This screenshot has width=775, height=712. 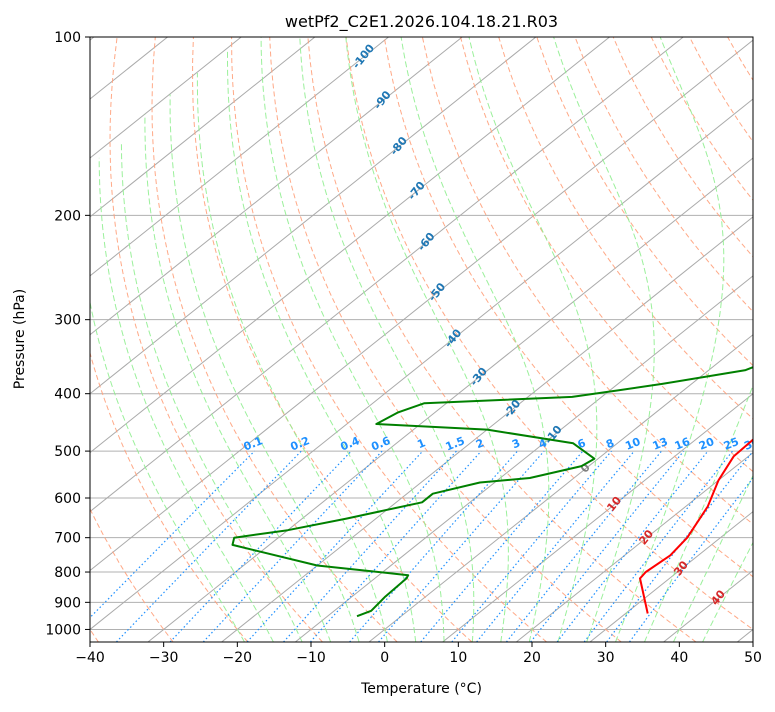 I want to click on x-tick-label: 0, so click(x=384, y=658).